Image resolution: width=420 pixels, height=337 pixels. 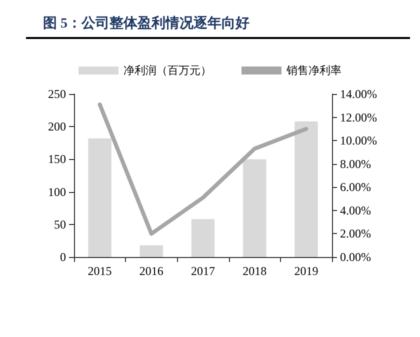 What do you see at coordinates (57, 127) in the screenshot?
I see `y-tick-label: 200` at bounding box center [57, 127].